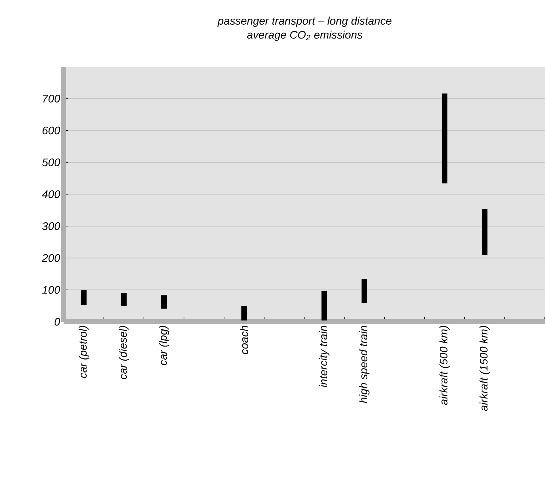  Describe the element at coordinates (485, 369) in the screenshot. I see `x-tick-label: airkraft (1500 km)` at that location.